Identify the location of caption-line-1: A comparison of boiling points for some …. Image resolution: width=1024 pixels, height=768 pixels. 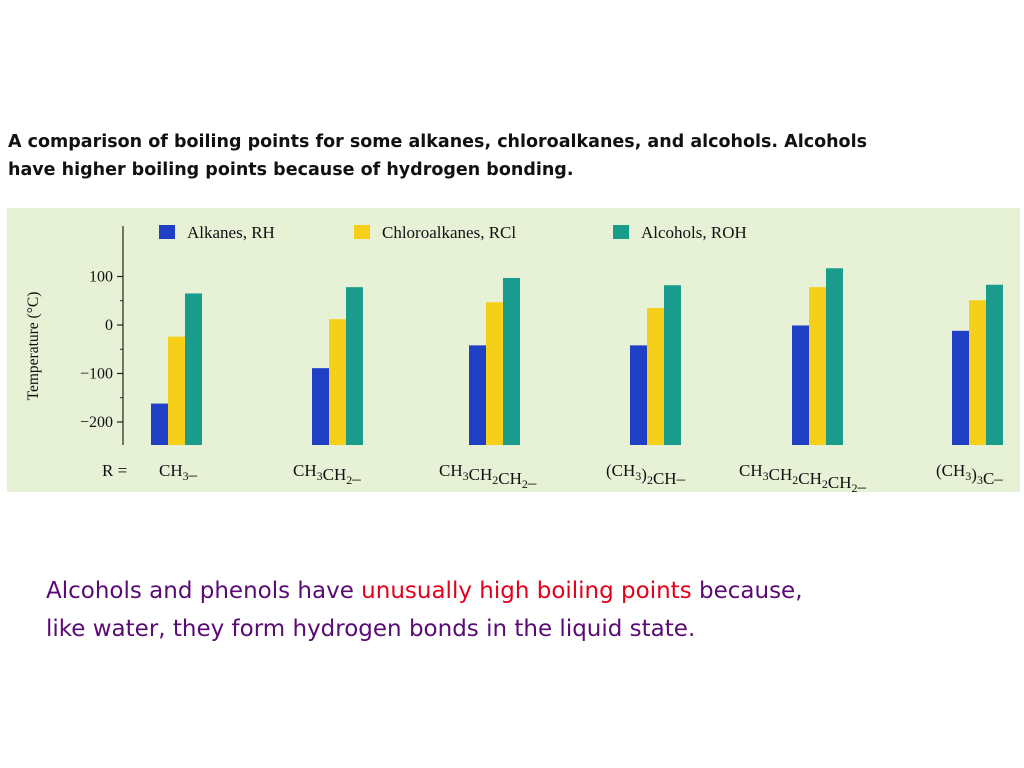
(437, 142).